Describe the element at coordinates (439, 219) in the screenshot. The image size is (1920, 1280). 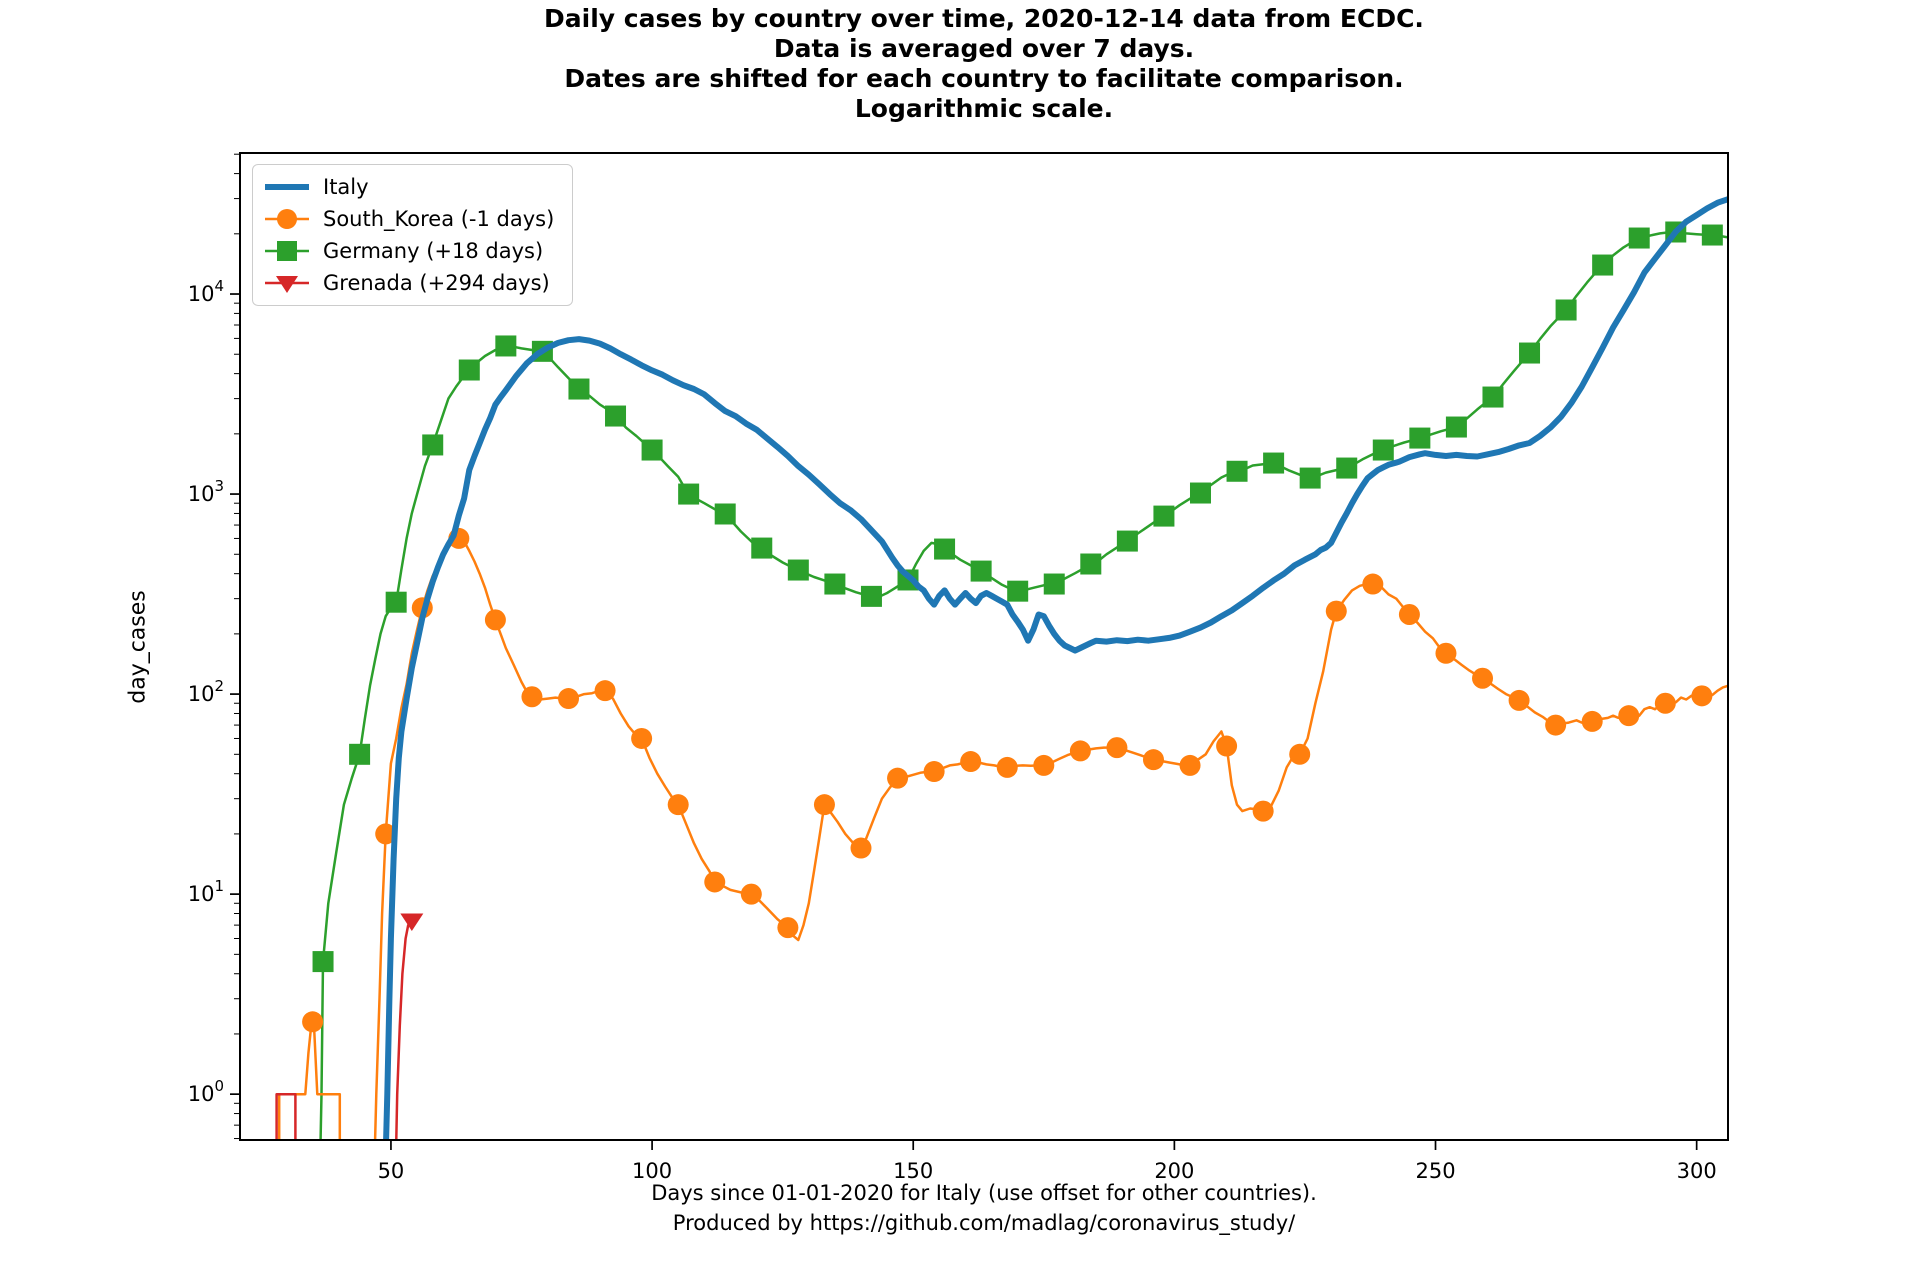
I see `legend-label-south-korea-1-days: South_Korea (-1 days)` at that location.